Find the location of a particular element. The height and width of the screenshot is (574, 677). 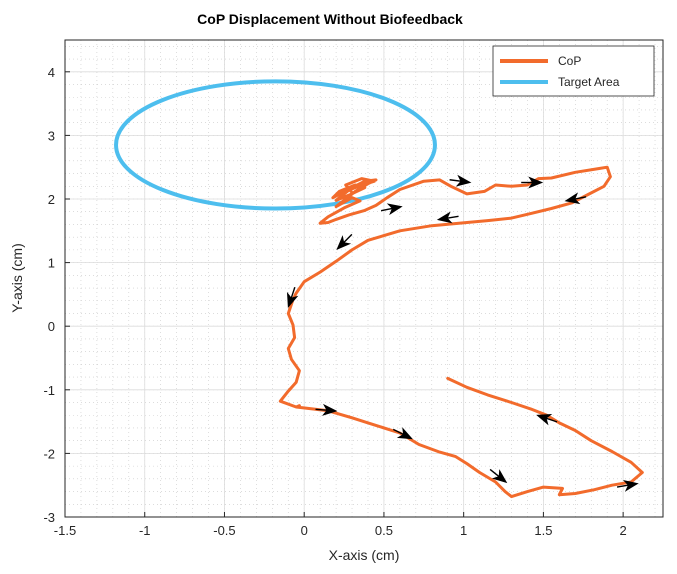

legend: CoP Target Area is located at coordinates (573, 71).